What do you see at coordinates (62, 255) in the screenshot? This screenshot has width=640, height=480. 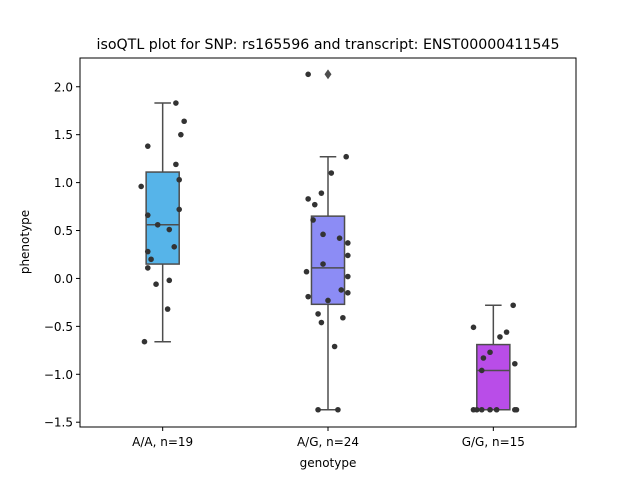 I see `y-axis: −1.5 −1.0 −0.5 0.0 0.5 1.0 1.5 2.0` at bounding box center [62, 255].